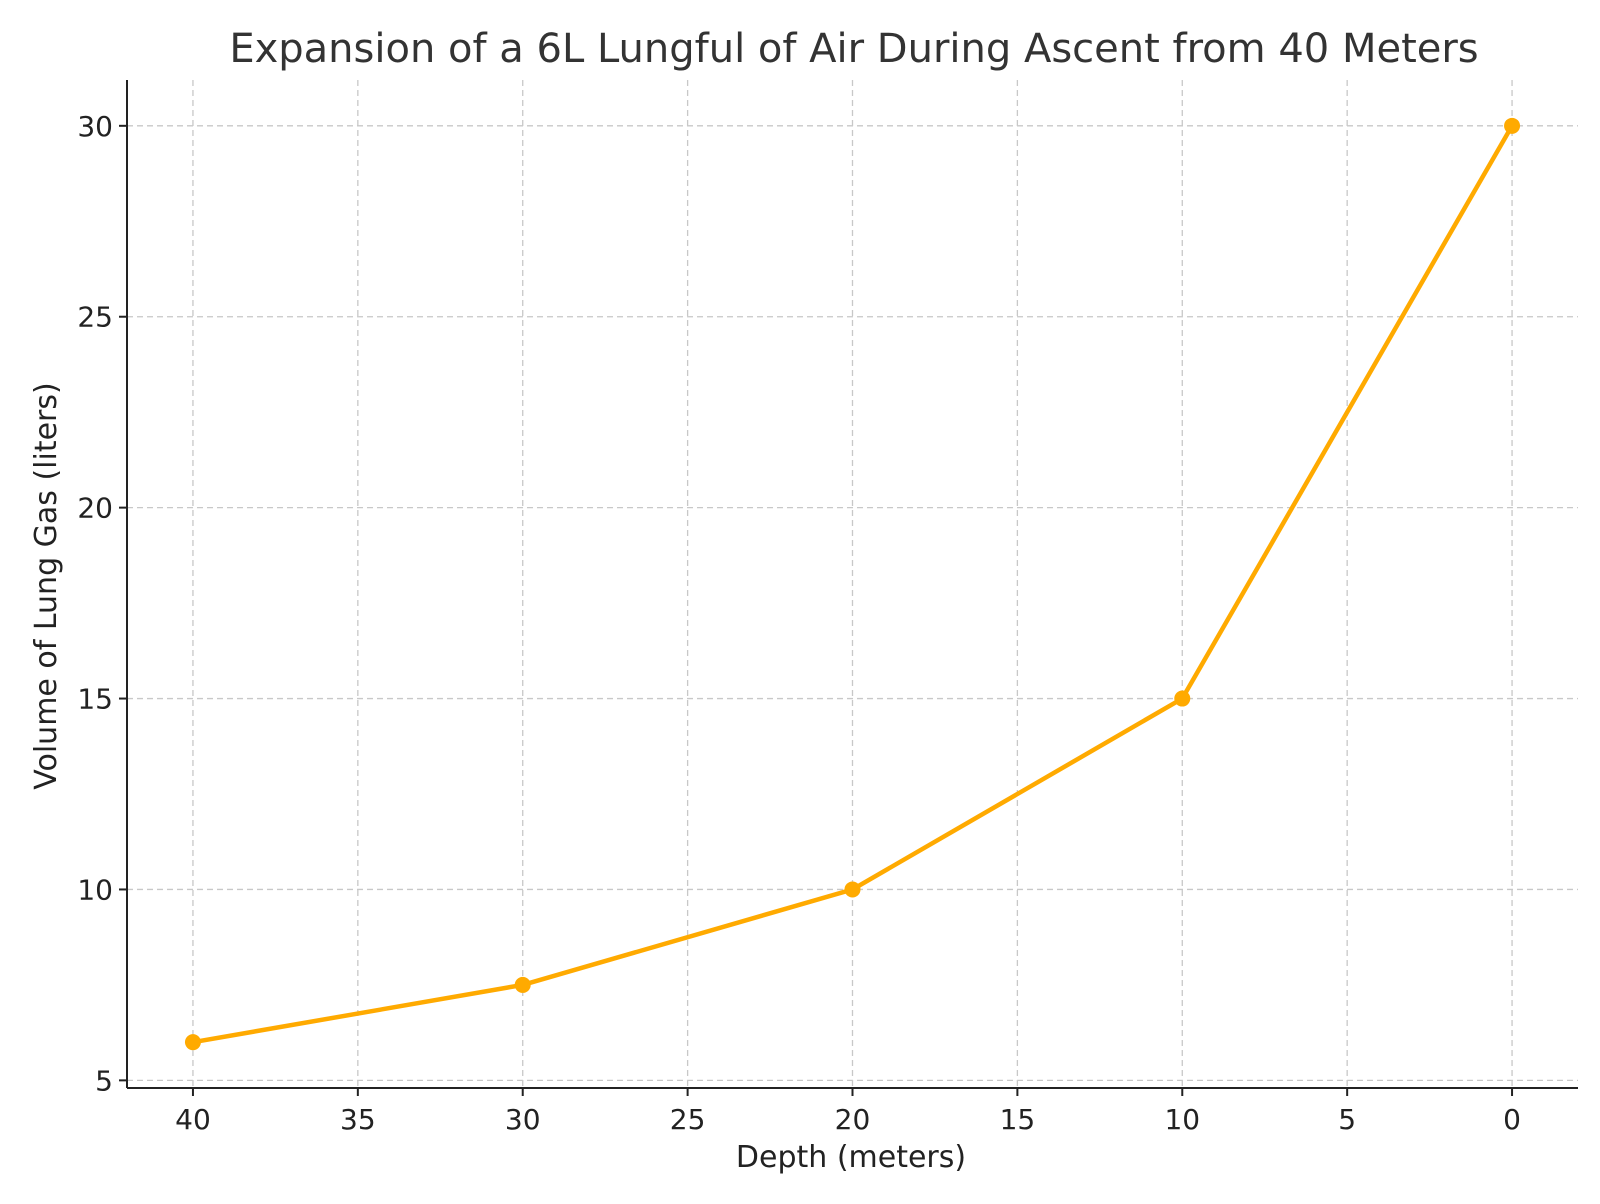 This screenshot has height=1204, width=1600. Describe the element at coordinates (853, 1119) in the screenshot. I see `x-tick-label: 20` at that location.